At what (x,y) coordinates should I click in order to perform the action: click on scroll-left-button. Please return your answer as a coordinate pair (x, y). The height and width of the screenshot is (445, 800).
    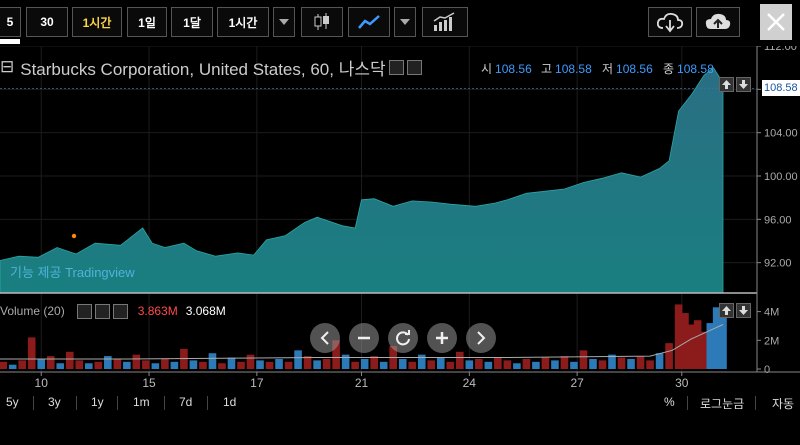
    Looking at the image, I should click on (325, 338).